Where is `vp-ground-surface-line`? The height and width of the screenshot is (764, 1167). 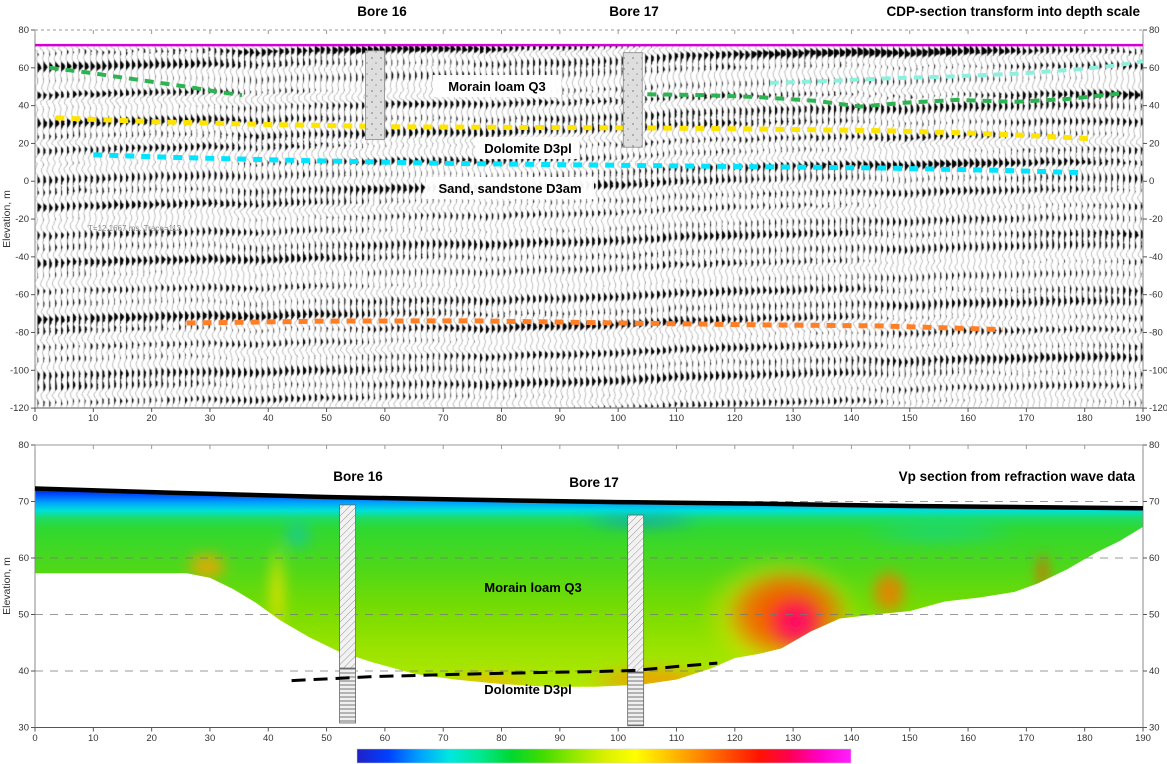
vp-ground-surface-line is located at coordinates (589, 498).